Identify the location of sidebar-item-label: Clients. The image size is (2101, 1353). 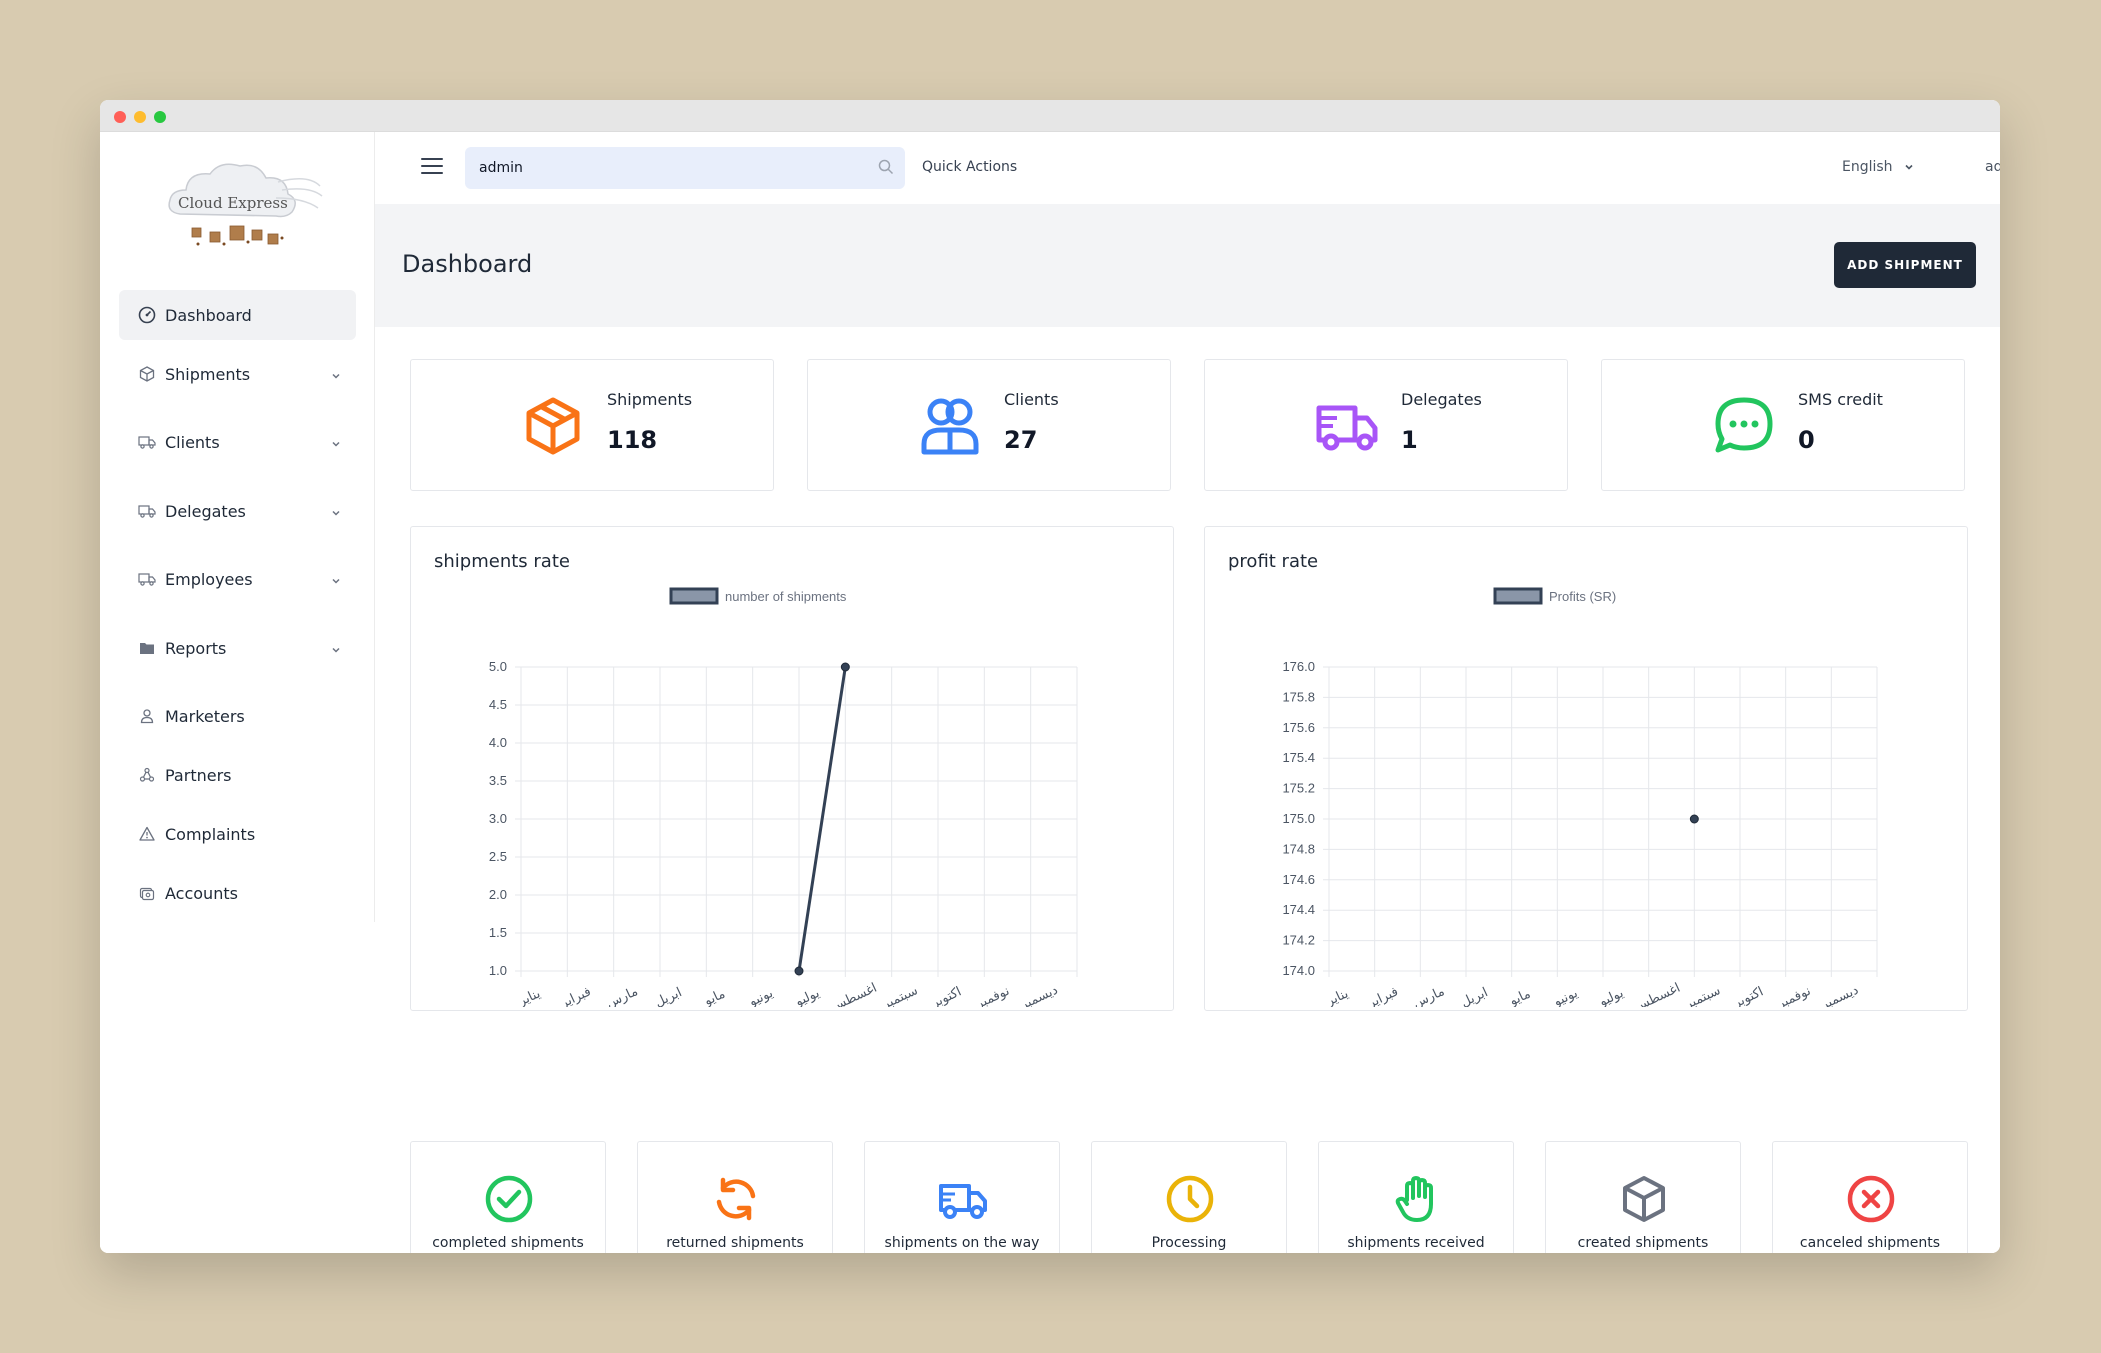
(192, 442).